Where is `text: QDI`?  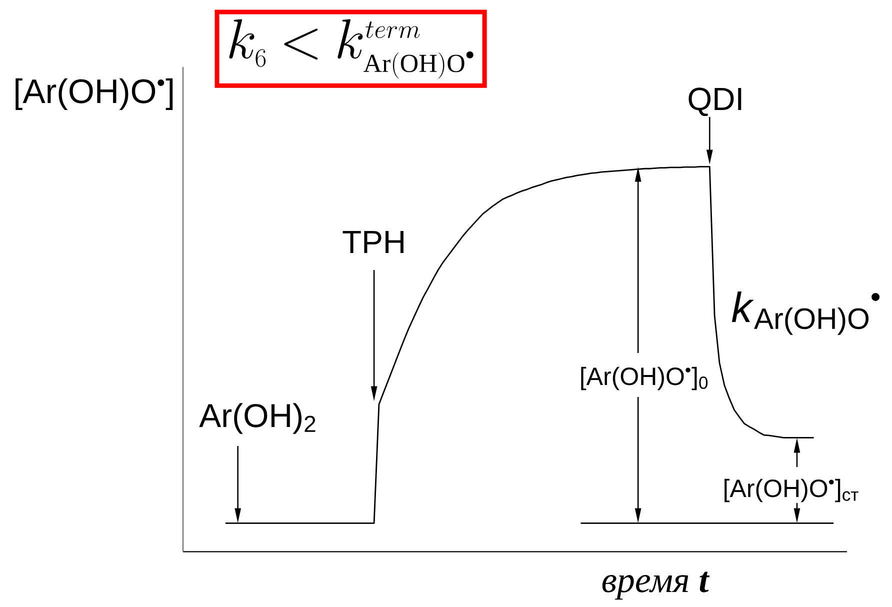
text: QDI is located at coordinates (715, 102).